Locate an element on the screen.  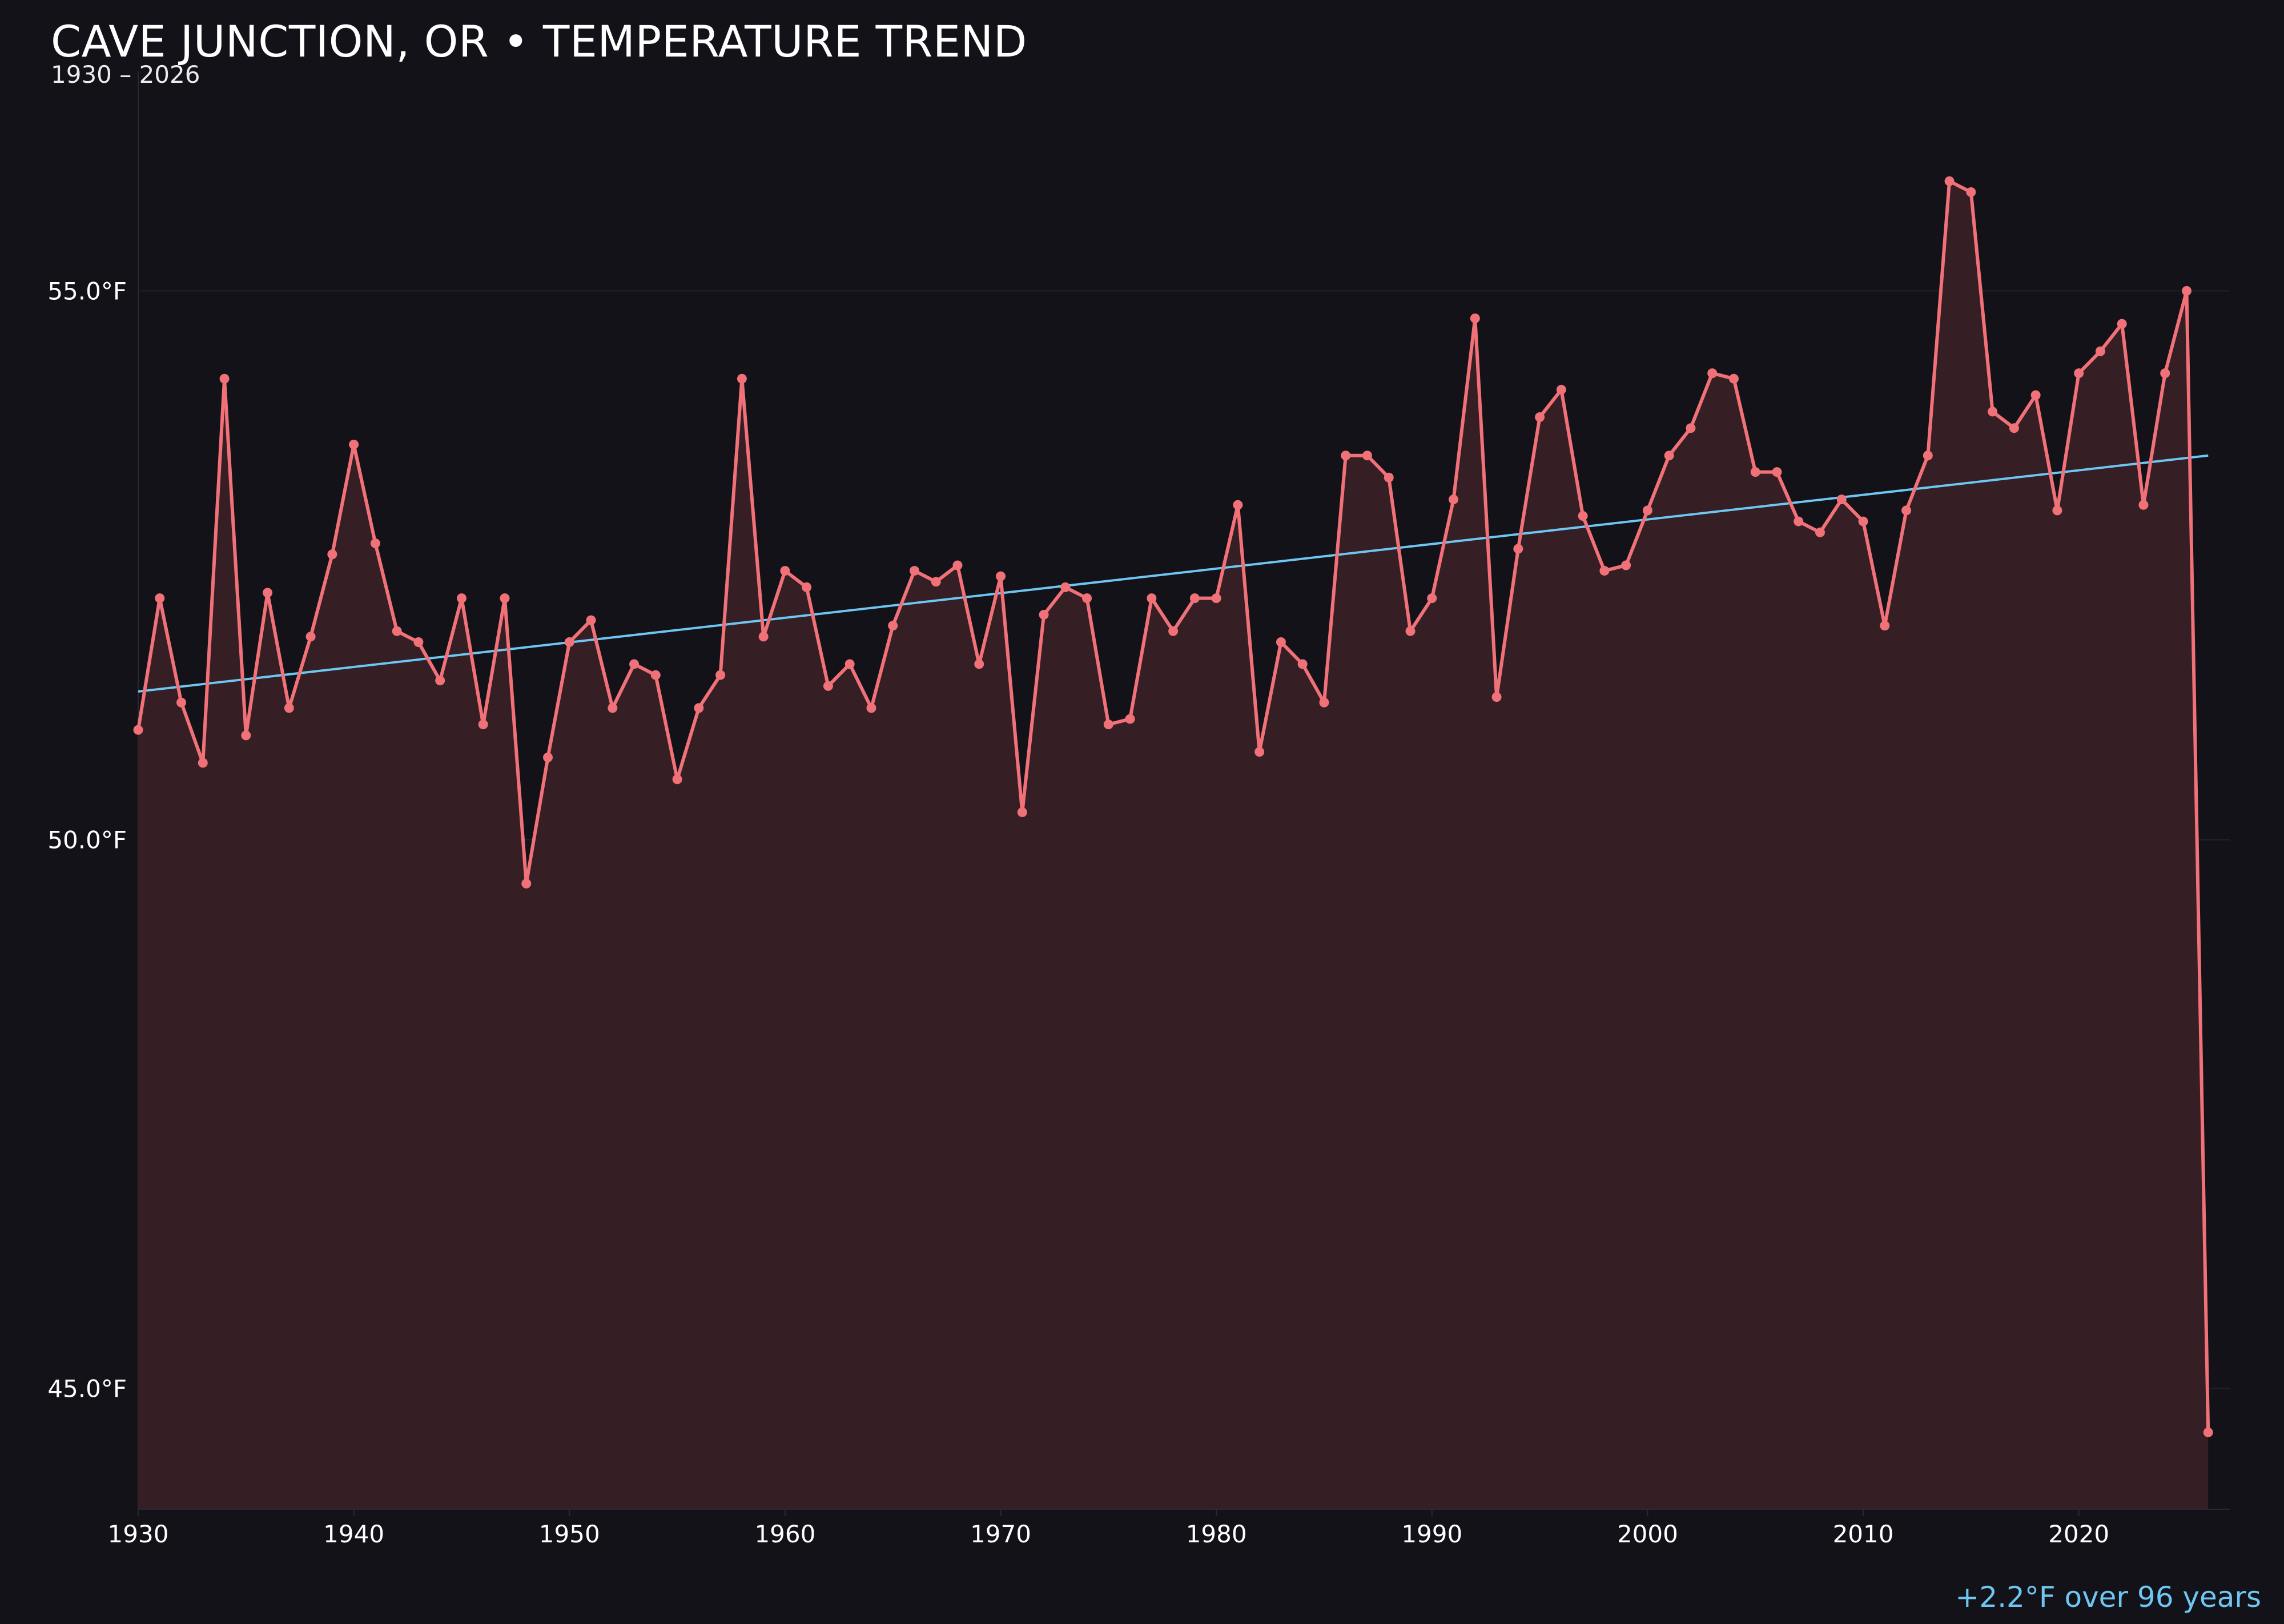
x-tick-label: 1980 is located at coordinates (1216, 1534).